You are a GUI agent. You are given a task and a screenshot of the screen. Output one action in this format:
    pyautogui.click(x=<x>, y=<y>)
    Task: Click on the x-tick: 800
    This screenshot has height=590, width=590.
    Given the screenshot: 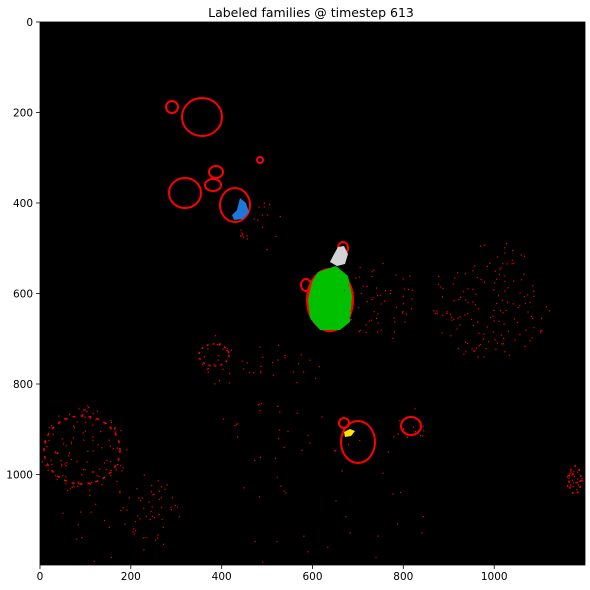 What is the action you would take?
    pyautogui.click(x=403, y=574)
    